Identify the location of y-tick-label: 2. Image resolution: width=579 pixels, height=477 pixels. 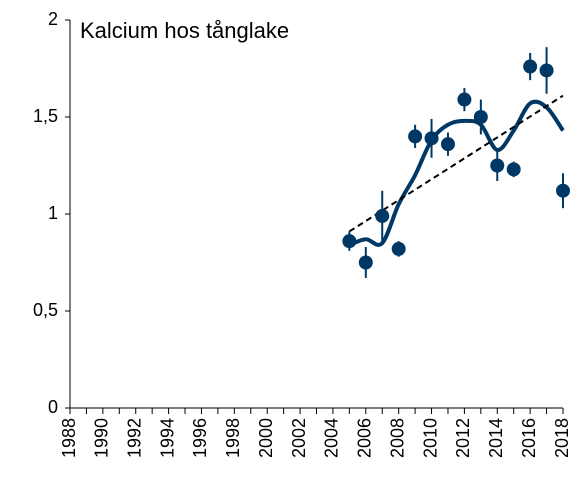
(53, 19).